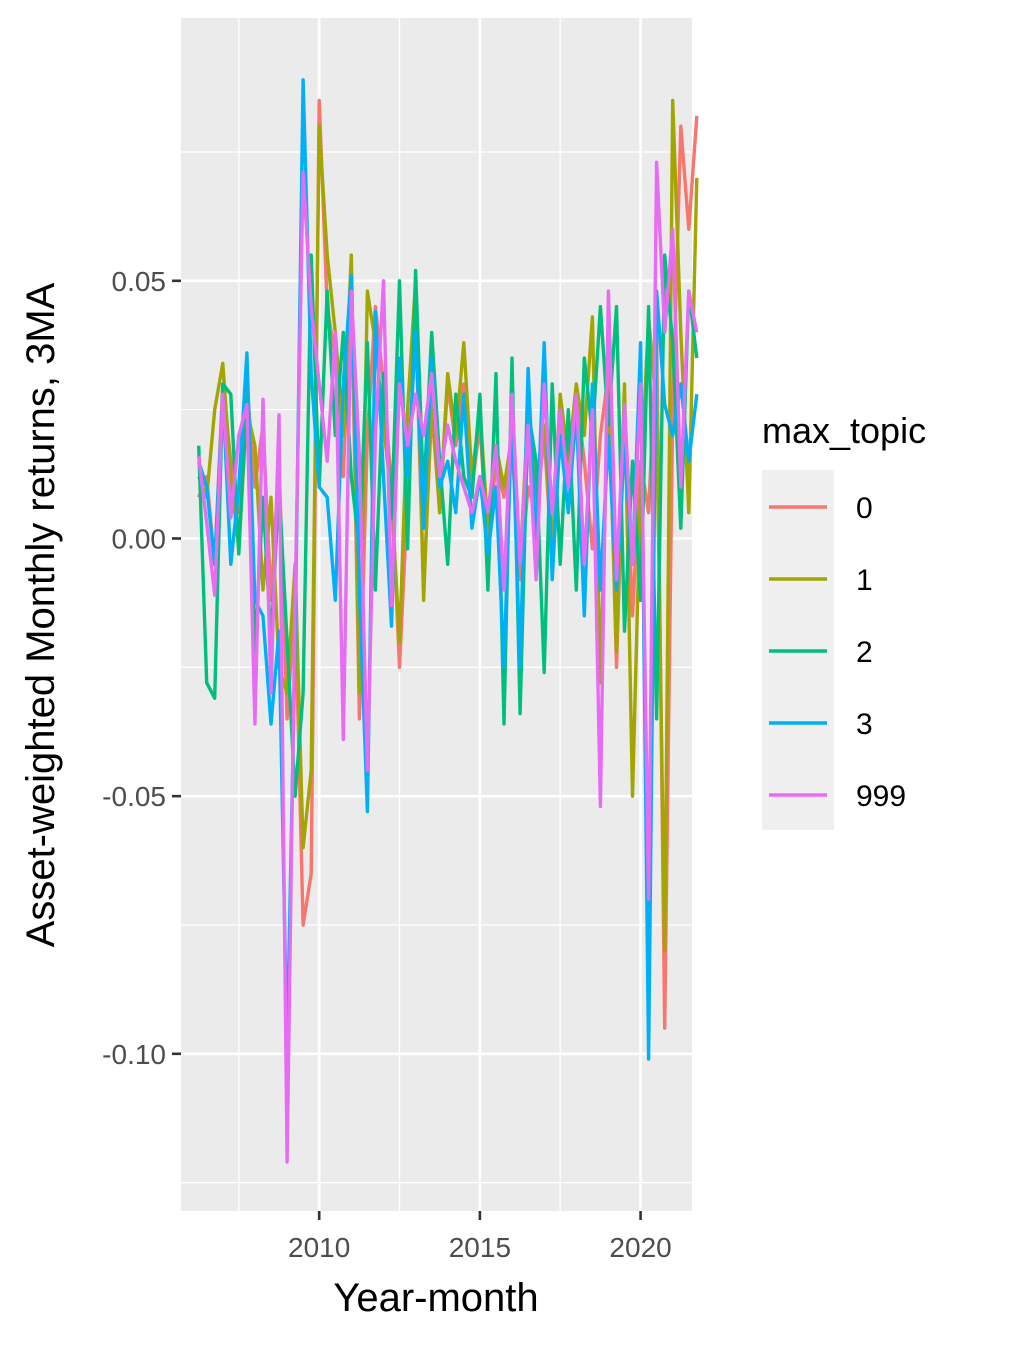  Describe the element at coordinates (435, 1298) in the screenshot. I see `x-axis-title: Year-month` at that location.